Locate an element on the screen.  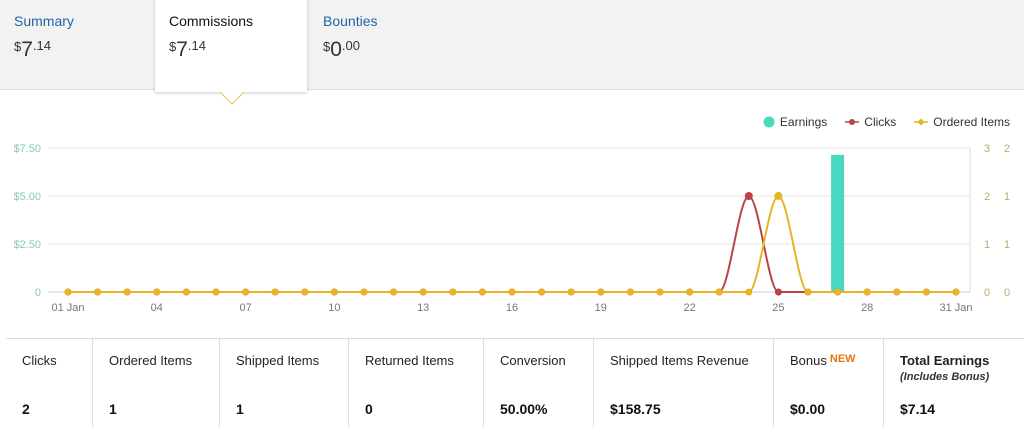
x-axis-tick-label: 22 is located at coordinates (689, 308).